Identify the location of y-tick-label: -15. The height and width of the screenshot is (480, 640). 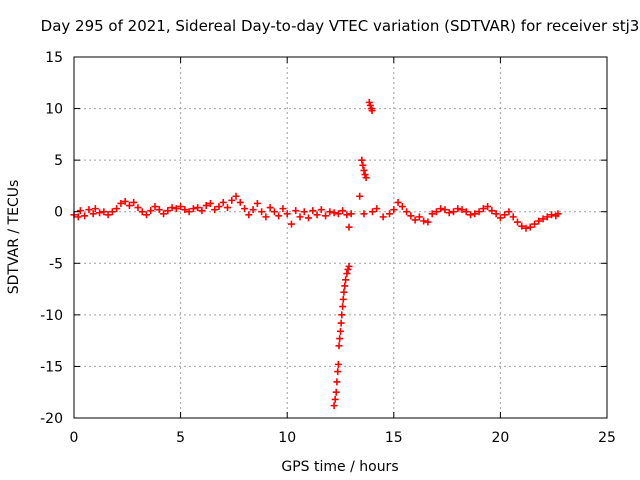
(51, 367).